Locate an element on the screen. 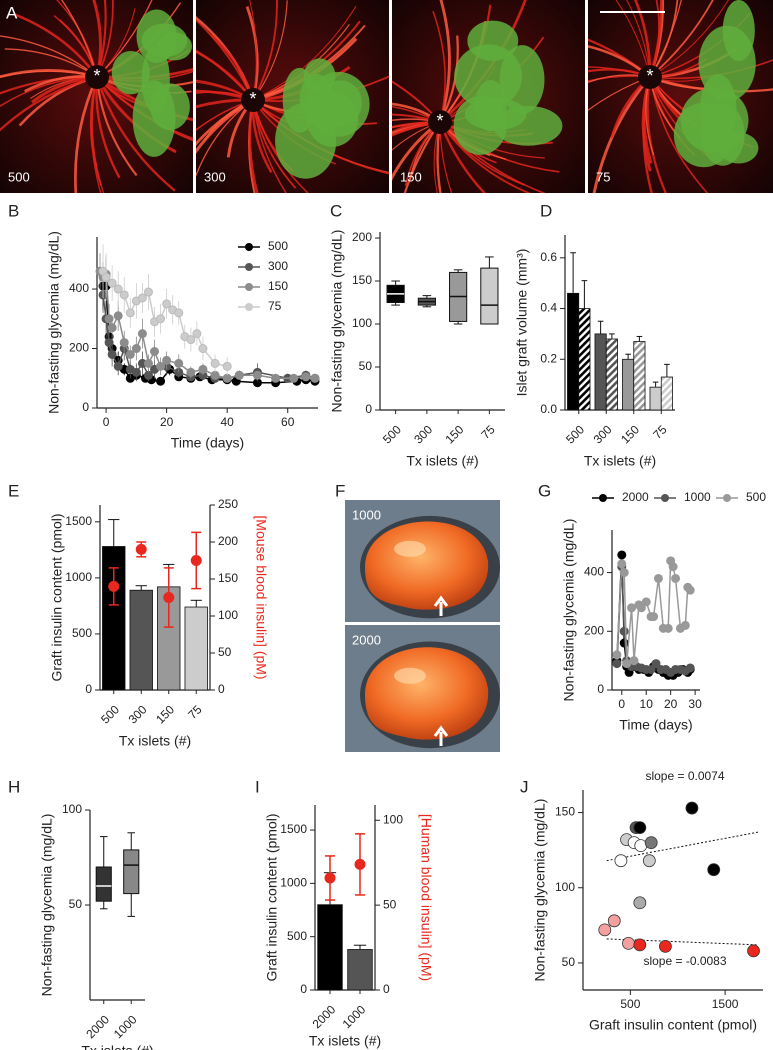  x-tick-label: 1000 is located at coordinates (125, 1026).